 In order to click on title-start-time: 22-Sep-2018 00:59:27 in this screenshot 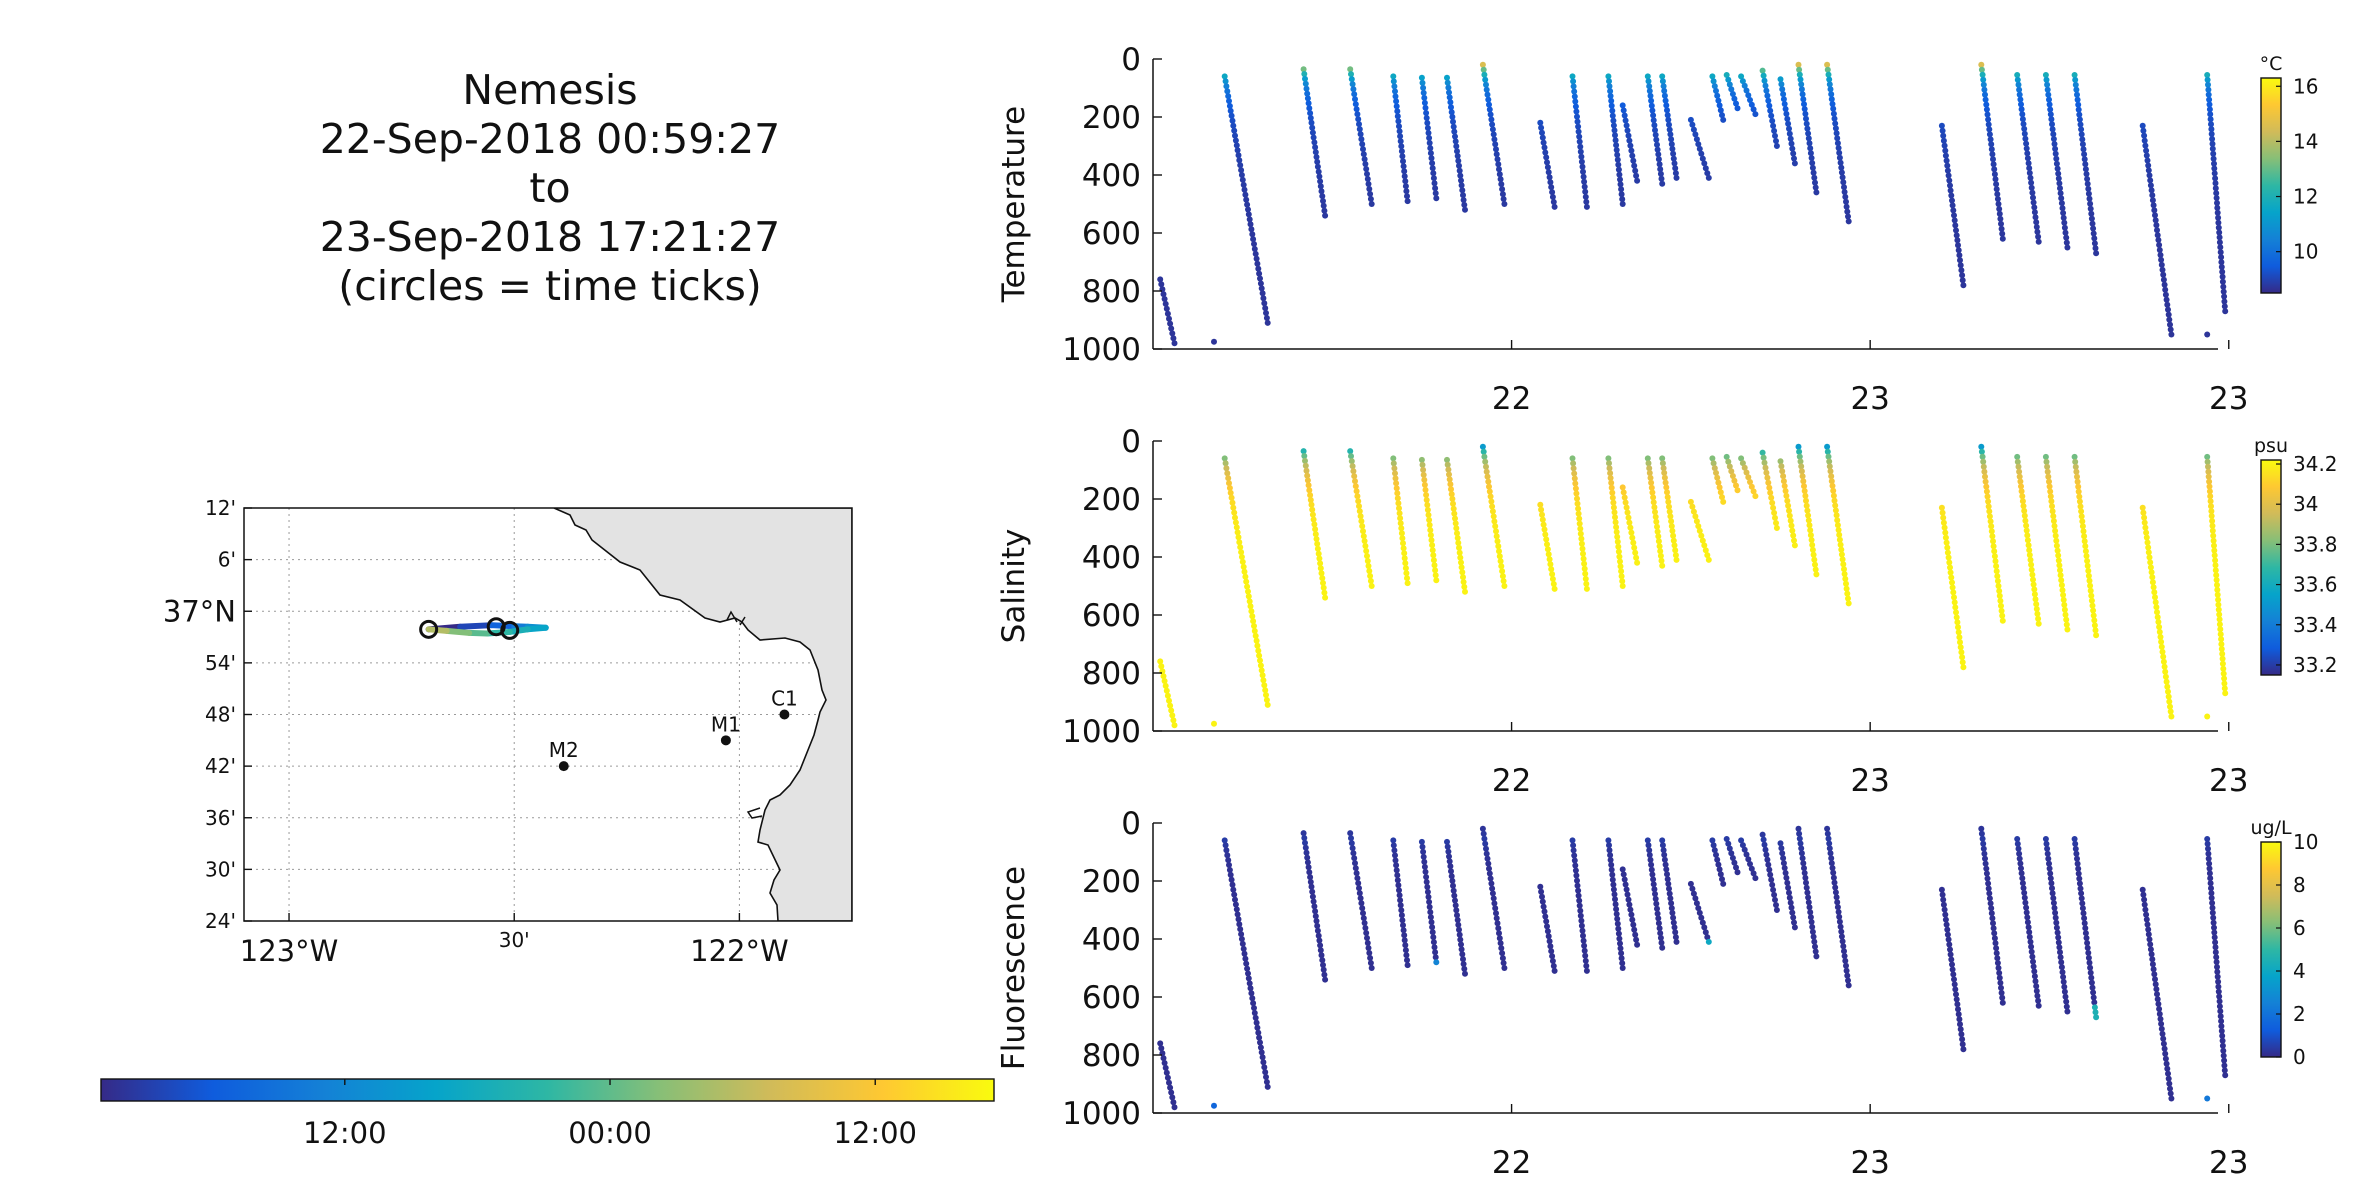, I will do `click(550, 139)`.